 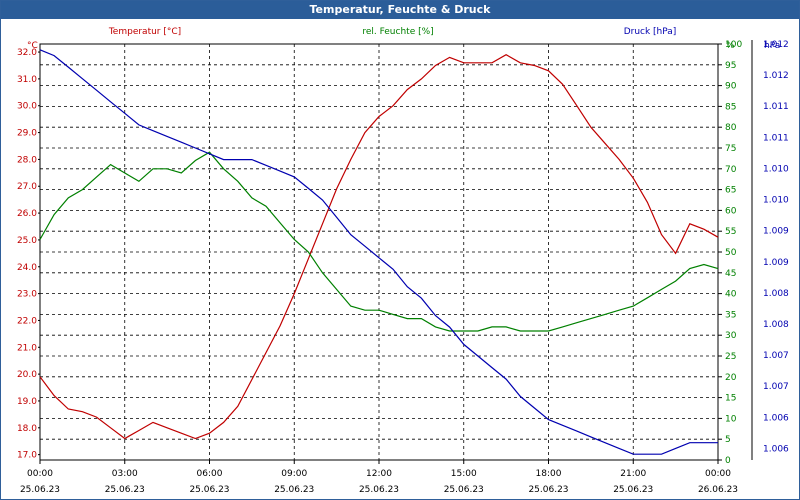 I want to click on x-tick-label-time: 12:00, so click(x=379, y=474).